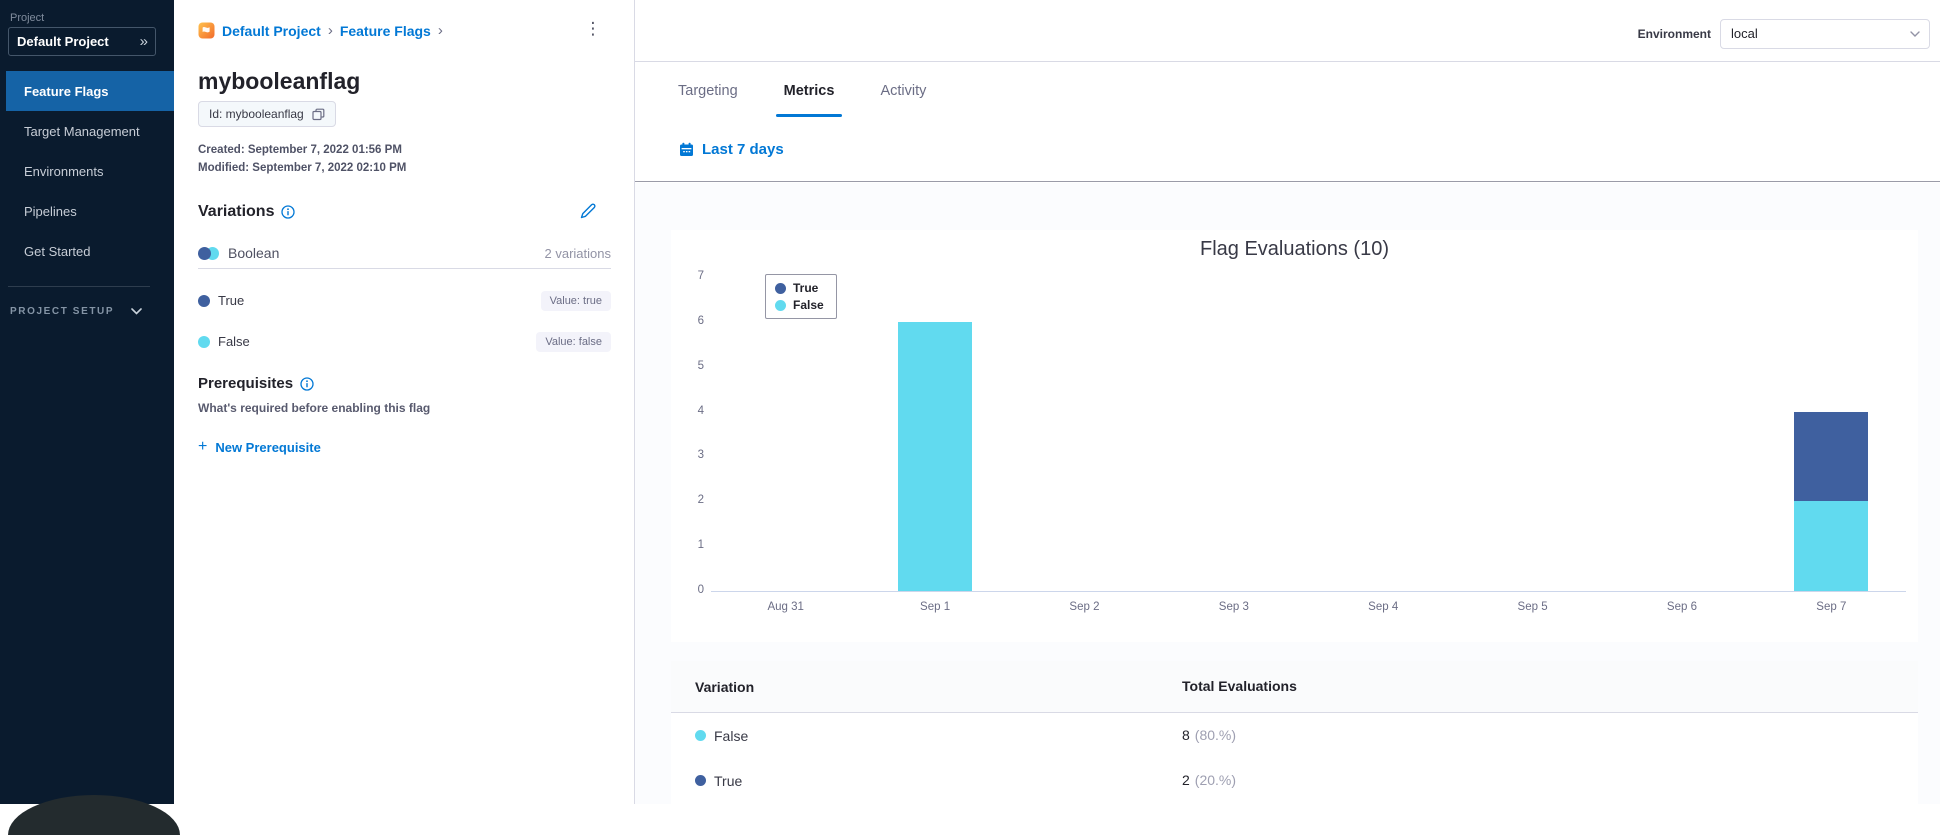  I want to click on variations-title: Variations, so click(236, 211).